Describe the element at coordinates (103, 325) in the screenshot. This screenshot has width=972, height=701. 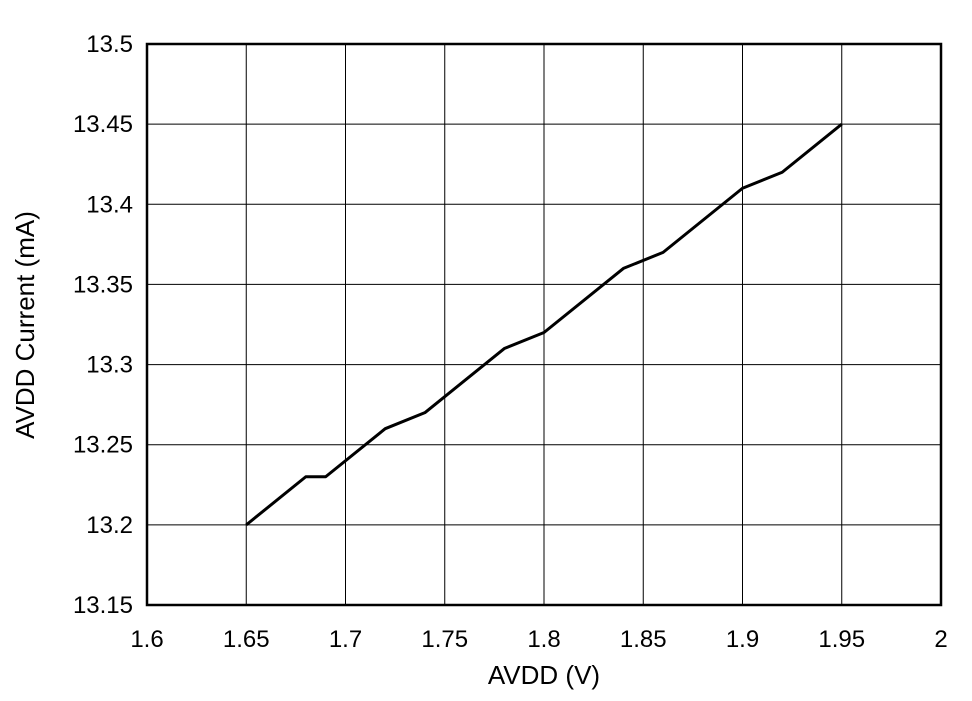
I see `y-axis-ticks: 13.15 13.2 13.25 13.3 13.35 13.4 13.45 13.5` at that location.